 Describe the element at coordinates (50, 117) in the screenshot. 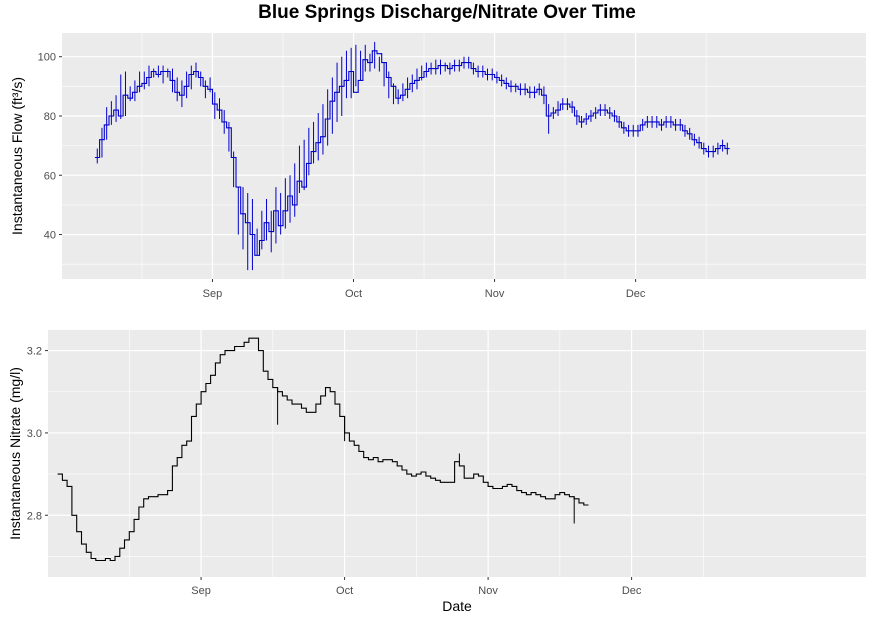

I see `y-tick-label: 80` at that location.